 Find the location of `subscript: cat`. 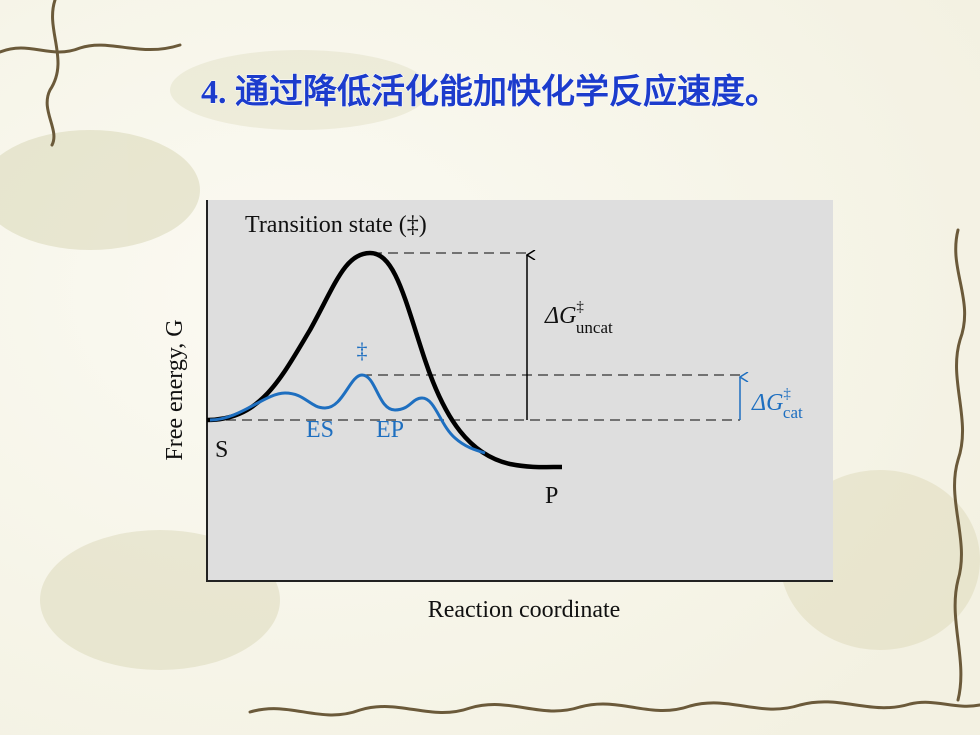

subscript: cat is located at coordinates (793, 412).